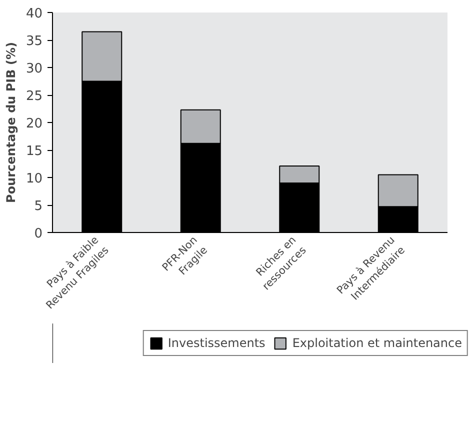 Image resolution: width=472 pixels, height=424 pixels. What do you see at coordinates (34, 41) in the screenshot?
I see `y-tick-label: 35` at bounding box center [34, 41].